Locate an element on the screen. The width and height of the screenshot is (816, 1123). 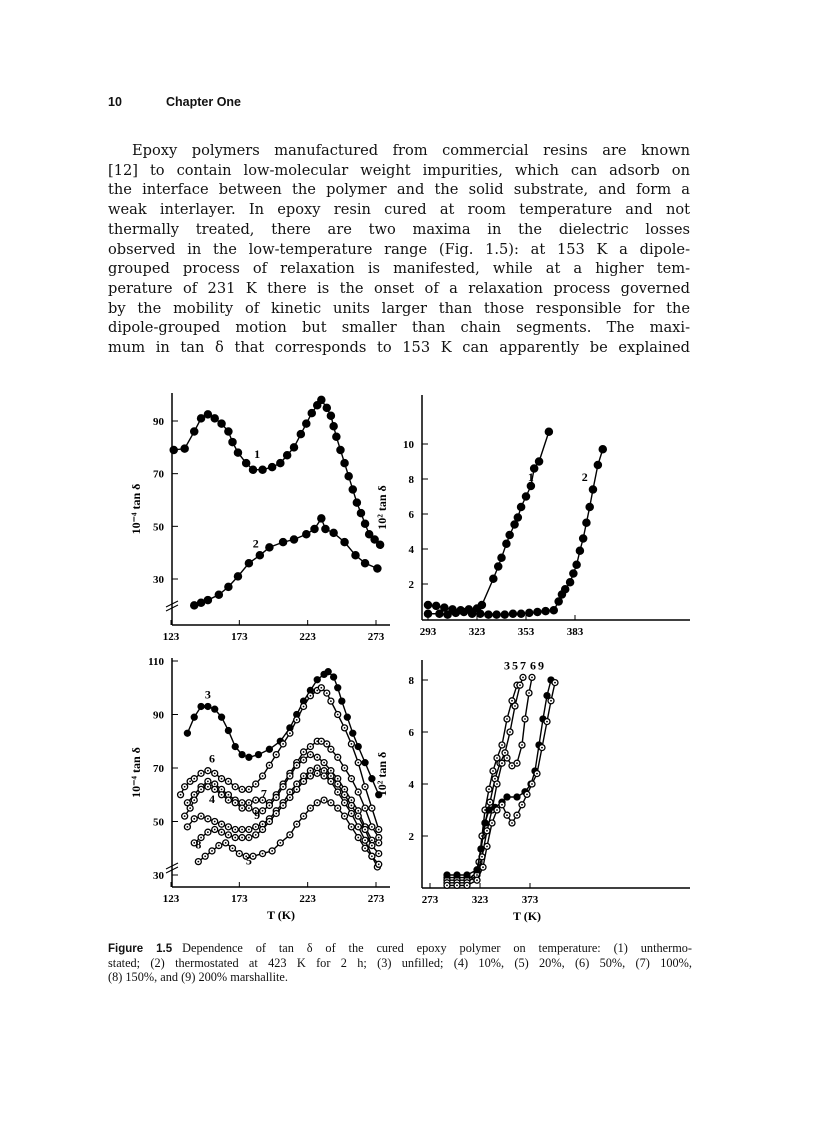
series-1: 1 is located at coordinates (488, 521).